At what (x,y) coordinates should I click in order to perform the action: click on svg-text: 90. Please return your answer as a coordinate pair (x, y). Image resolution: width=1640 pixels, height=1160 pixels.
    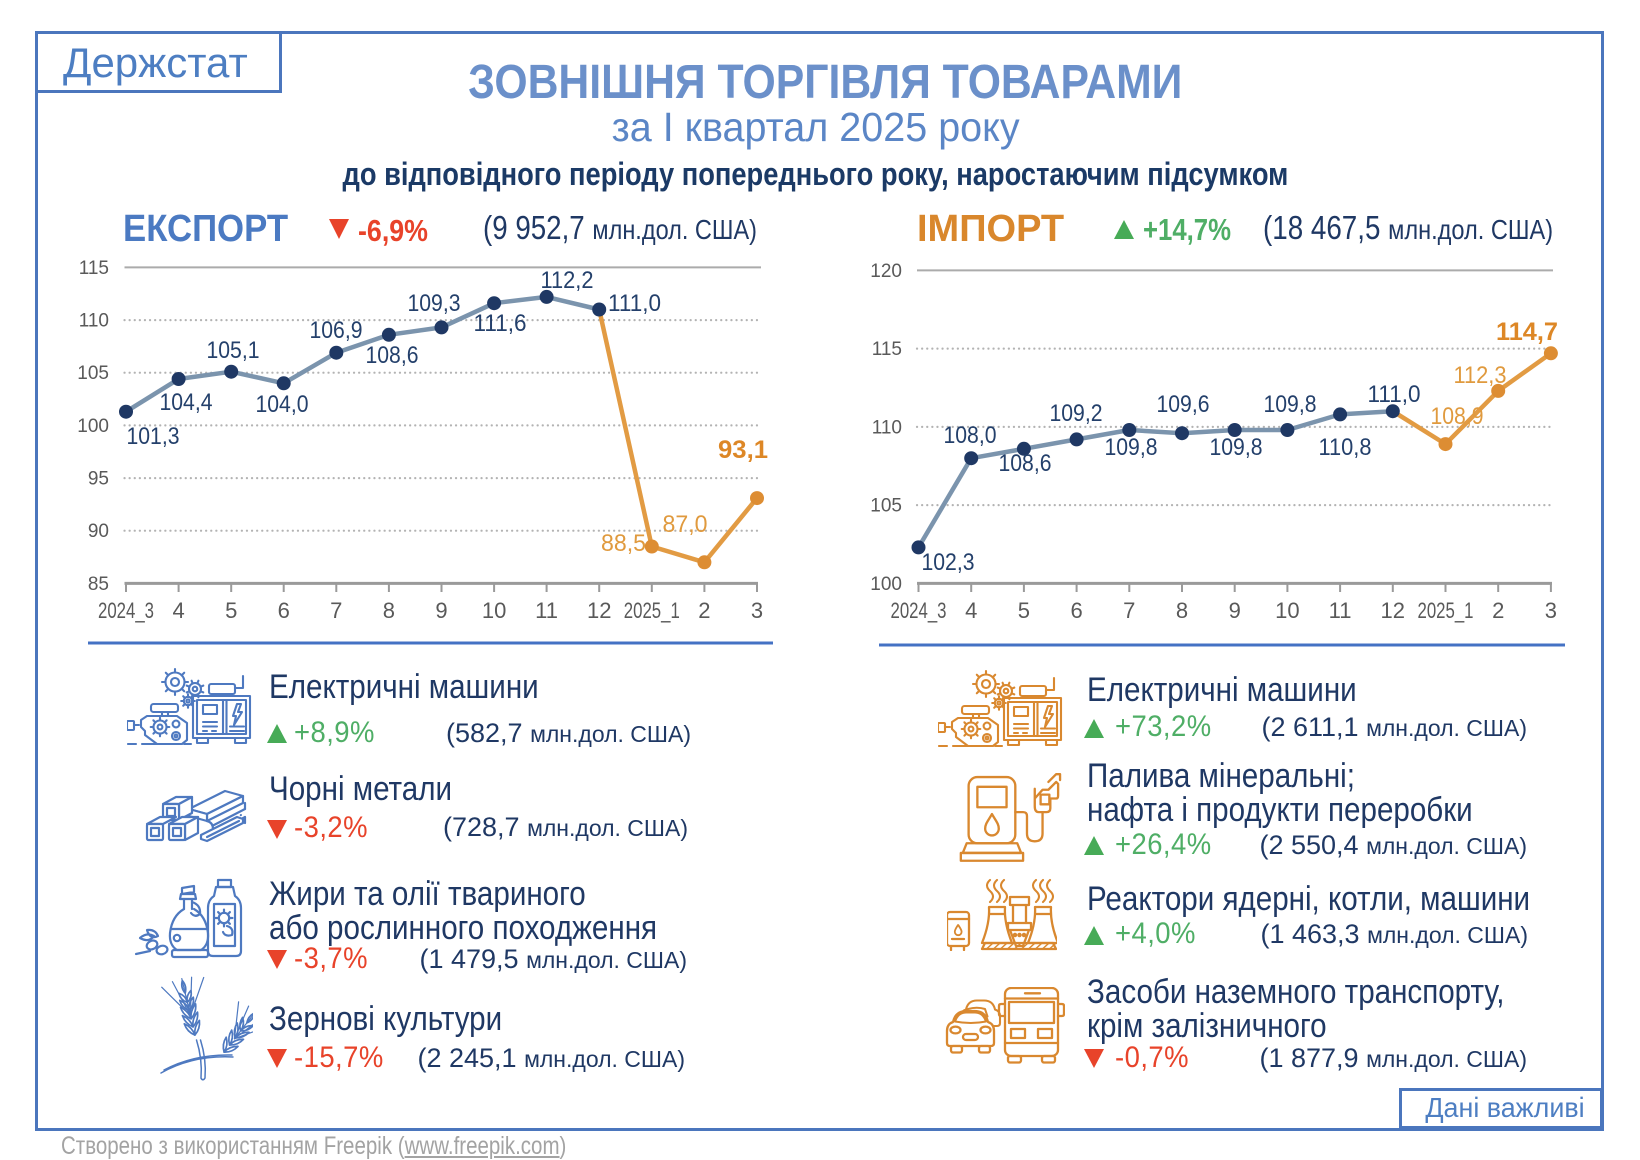
    Looking at the image, I should click on (98, 531).